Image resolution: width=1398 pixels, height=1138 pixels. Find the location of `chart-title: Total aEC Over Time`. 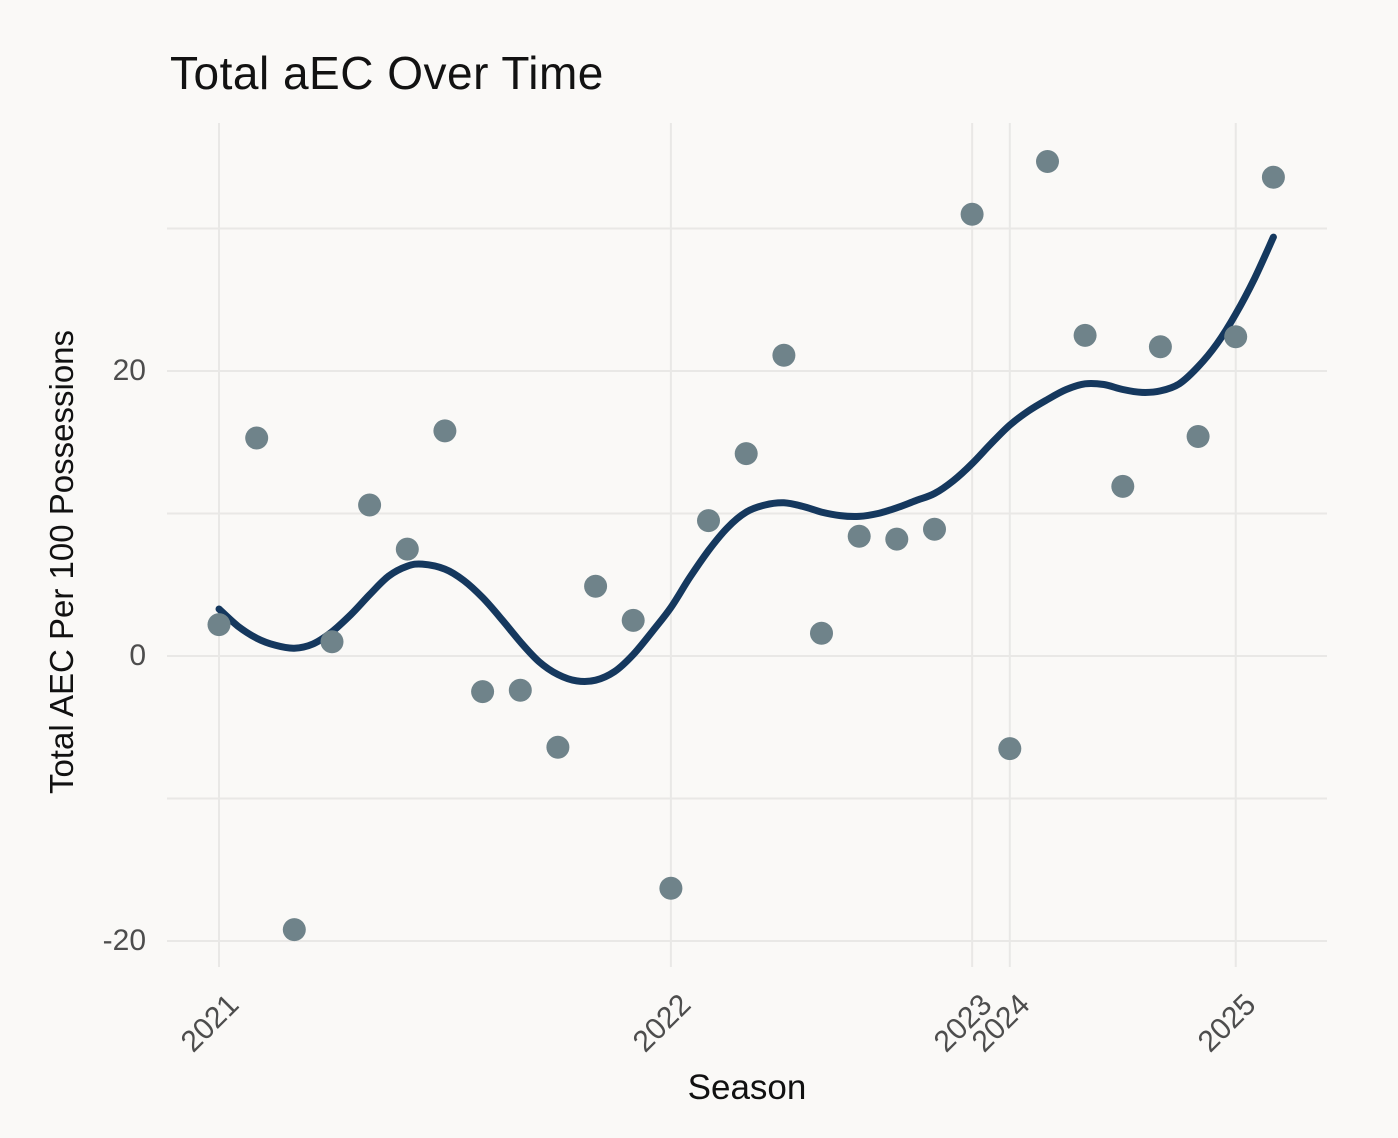

chart-title: Total aEC Over Time is located at coordinates (387, 73).